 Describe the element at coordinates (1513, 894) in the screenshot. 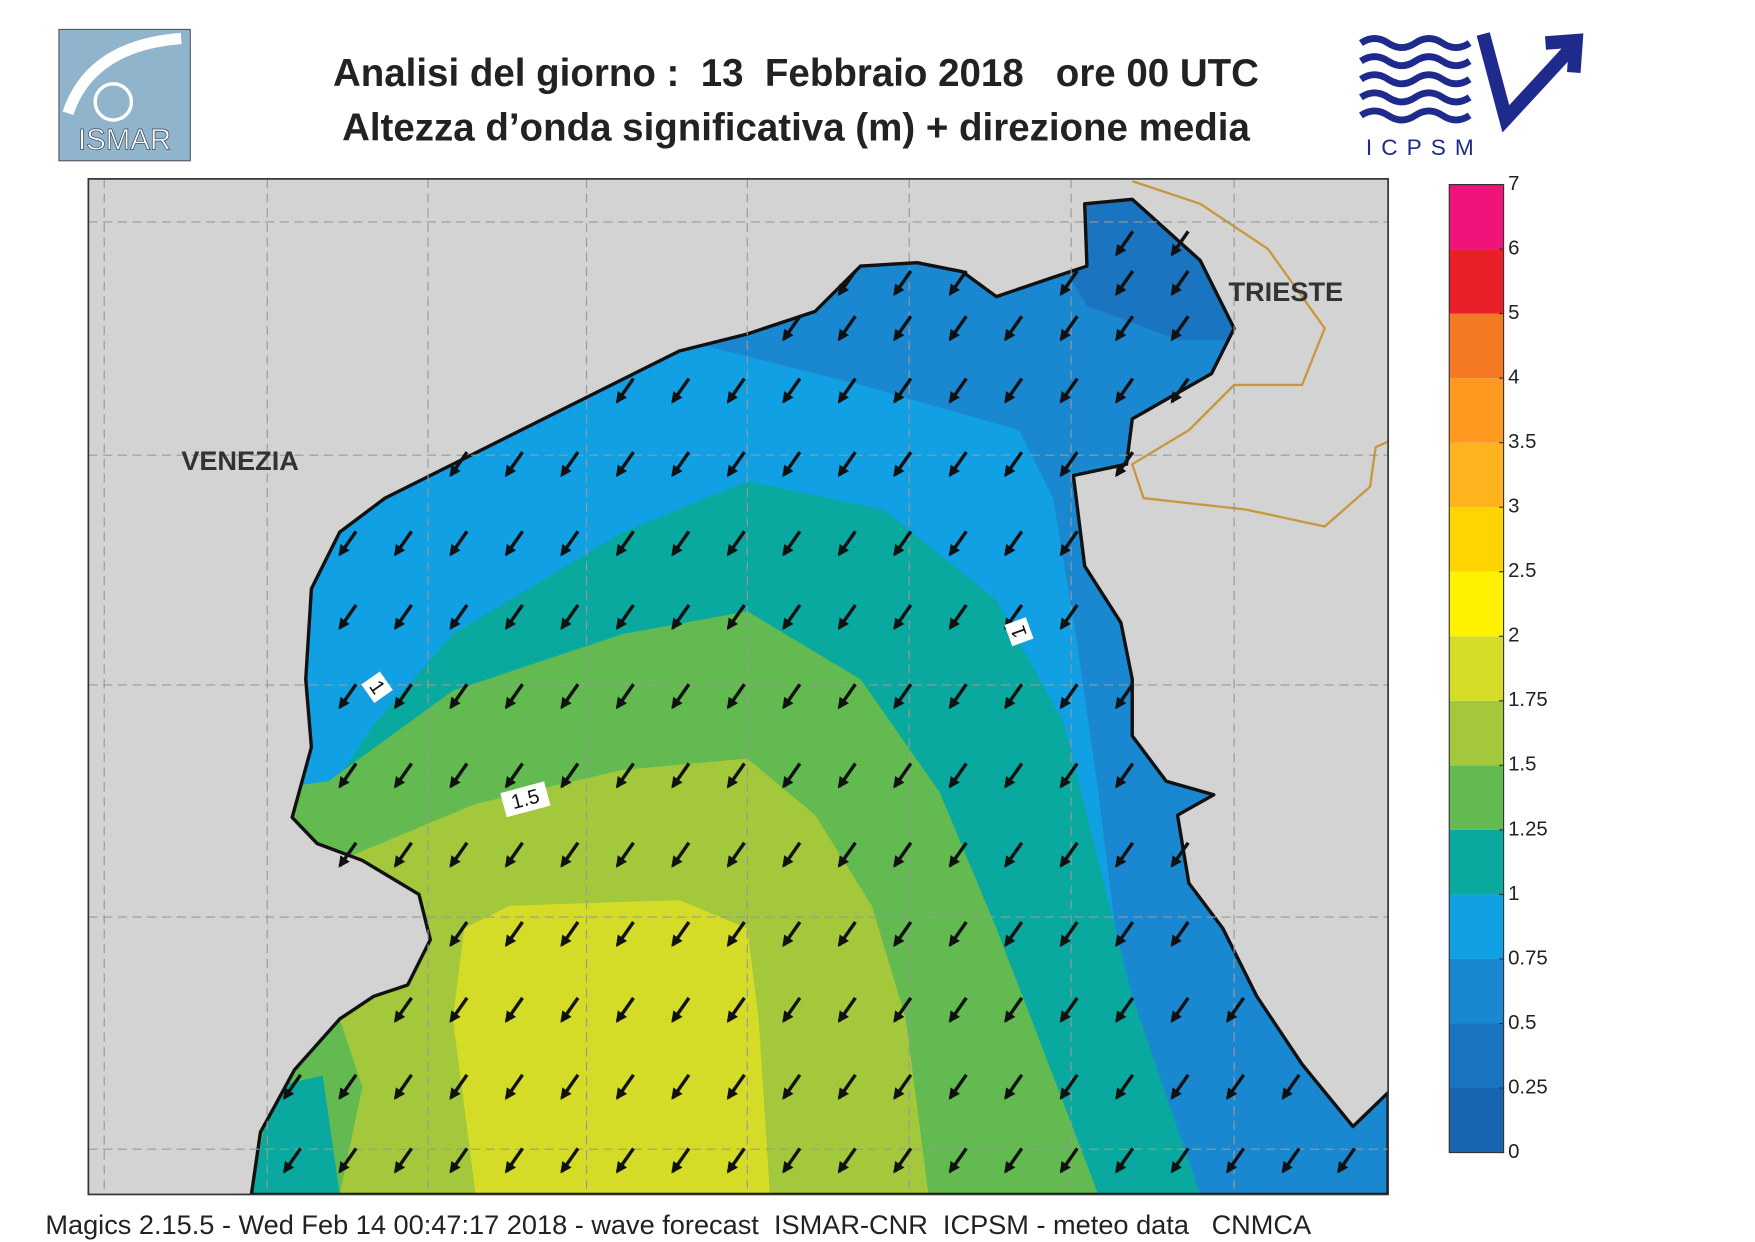

I see `colorbar-tick-label: 1` at that location.